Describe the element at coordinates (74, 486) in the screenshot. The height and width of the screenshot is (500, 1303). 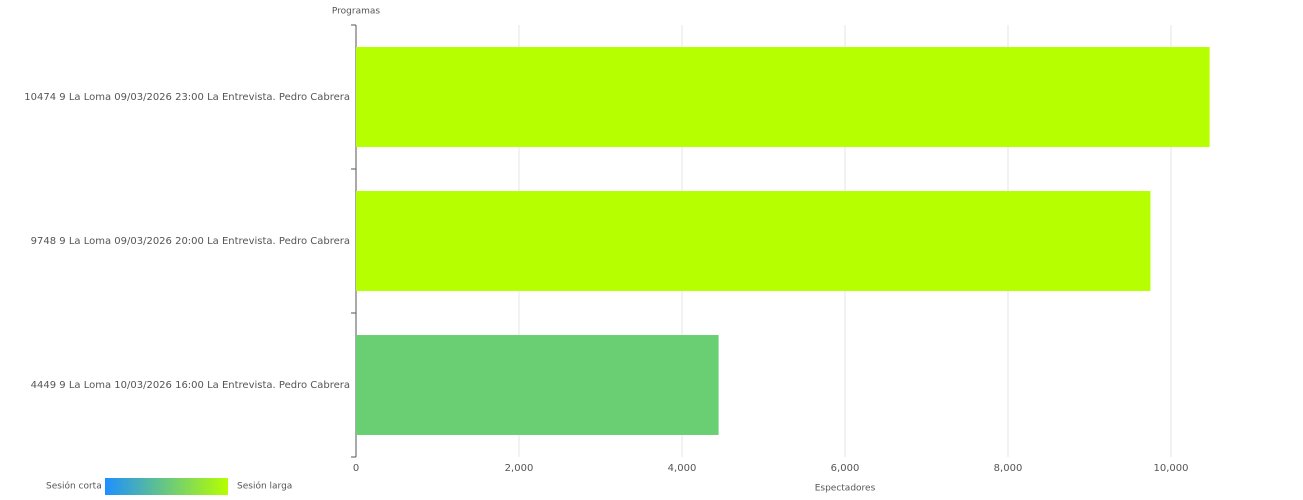
I see `legend-min-label: Sesión corta` at that location.